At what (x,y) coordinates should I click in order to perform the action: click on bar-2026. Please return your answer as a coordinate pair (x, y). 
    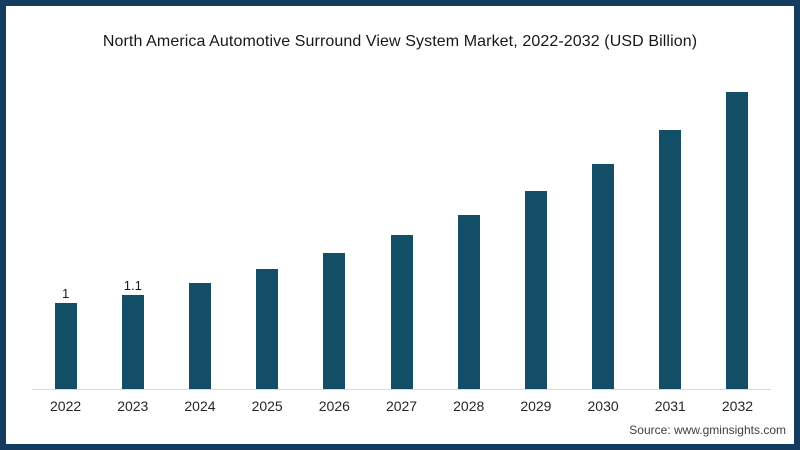
    Looking at the image, I should click on (334, 320).